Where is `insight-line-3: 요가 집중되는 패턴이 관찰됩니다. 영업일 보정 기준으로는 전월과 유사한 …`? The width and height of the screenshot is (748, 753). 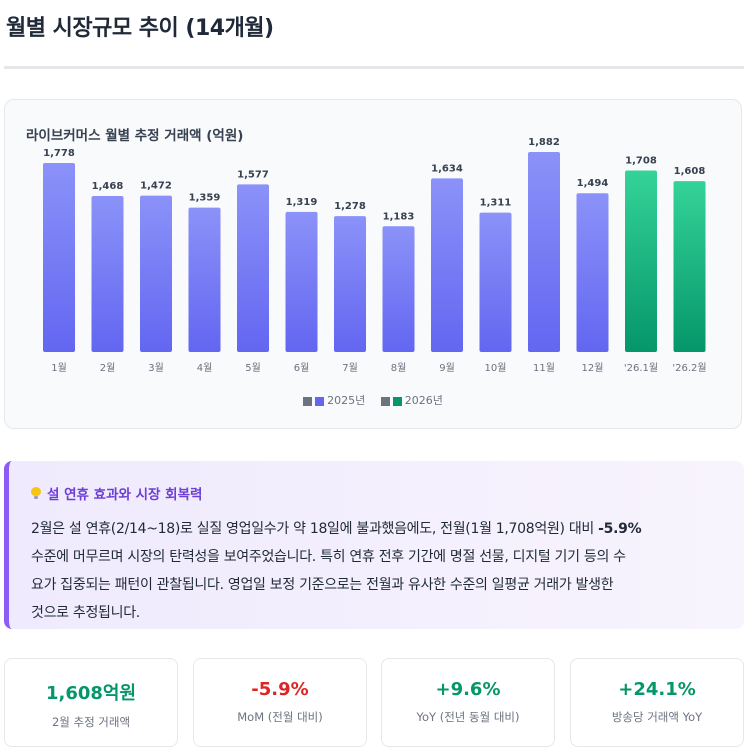 insight-line-3: 요가 집중되는 패턴이 관찰됩니다. 영업일 보정 기준으로는 전월과 유사한 … is located at coordinates (322, 585).